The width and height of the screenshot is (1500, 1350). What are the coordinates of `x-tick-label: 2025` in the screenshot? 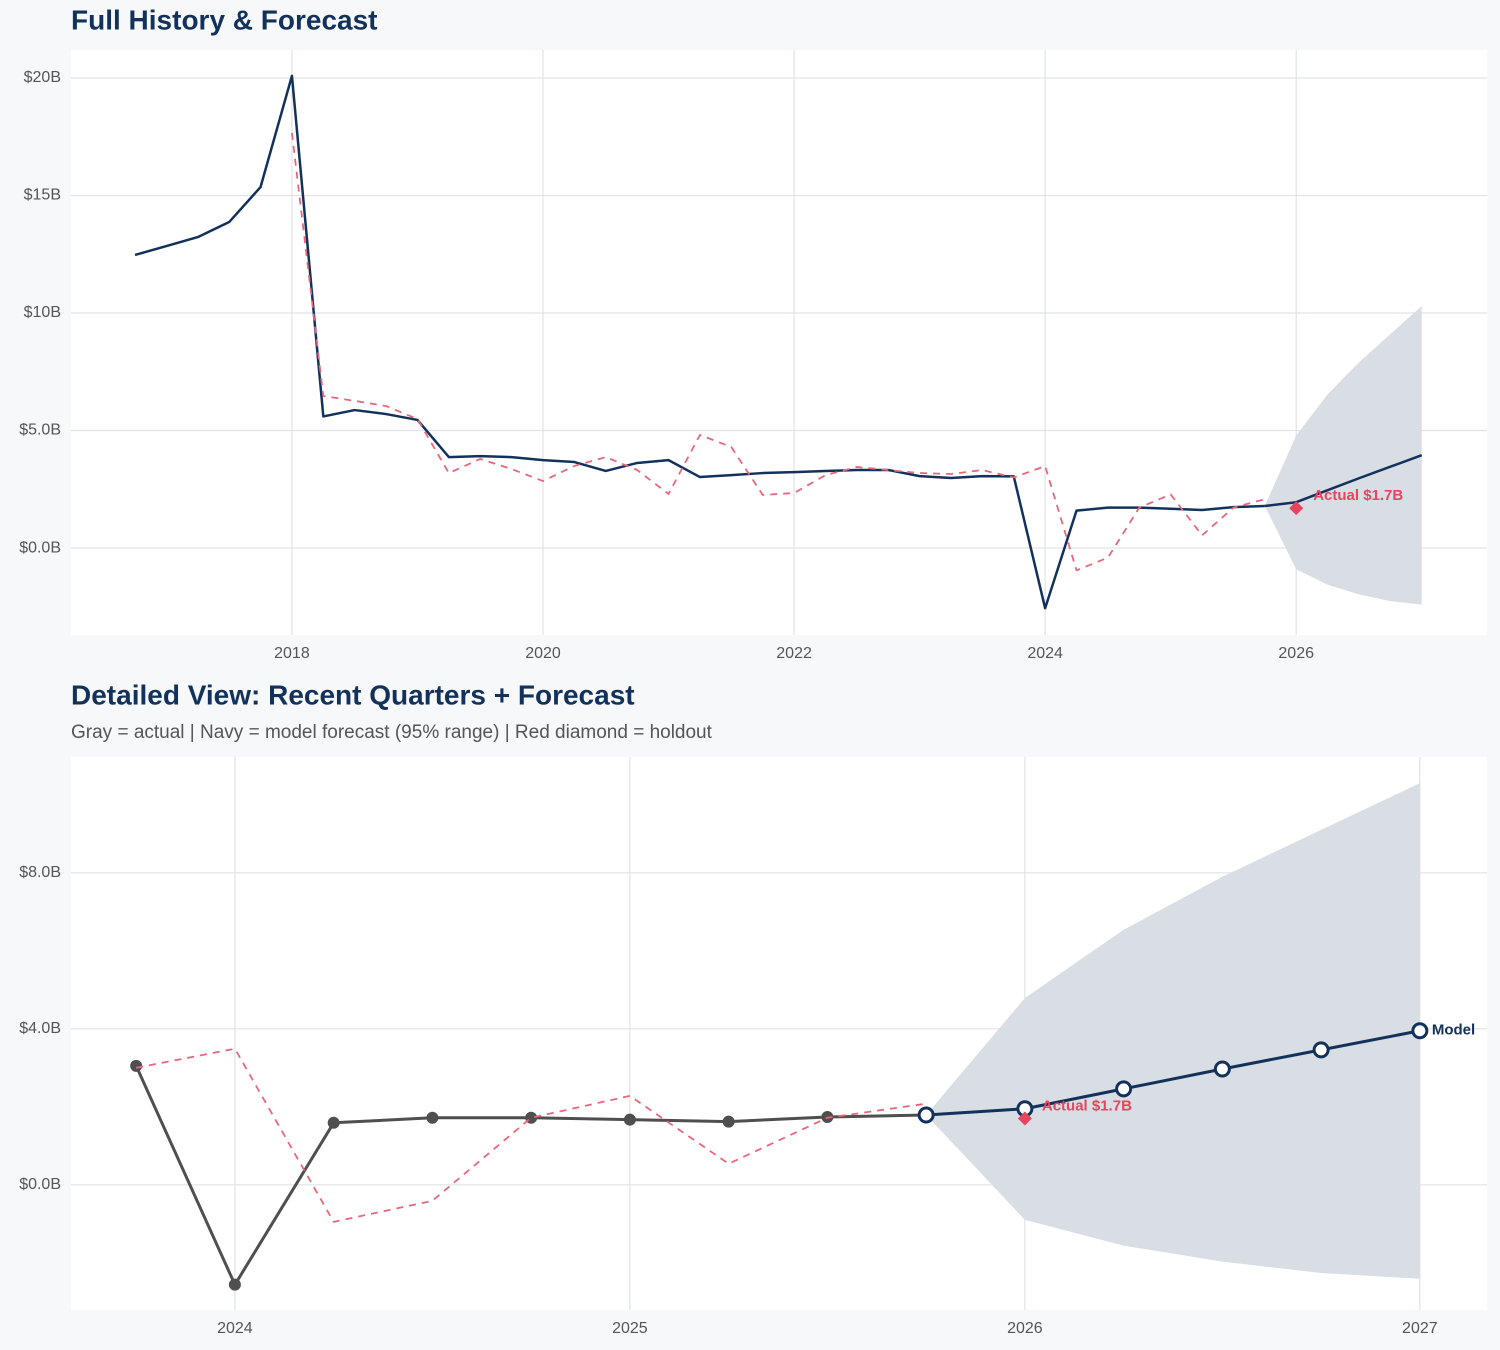 It's located at (630, 1328).